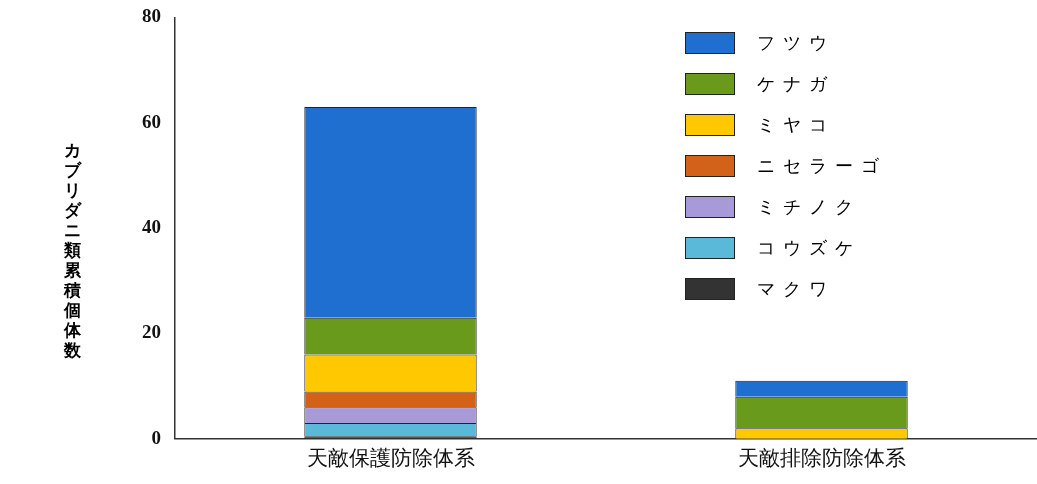 Image resolution: width=1037 pixels, height=484 pixels. I want to click on y-tick-label: 60, so click(151, 121).